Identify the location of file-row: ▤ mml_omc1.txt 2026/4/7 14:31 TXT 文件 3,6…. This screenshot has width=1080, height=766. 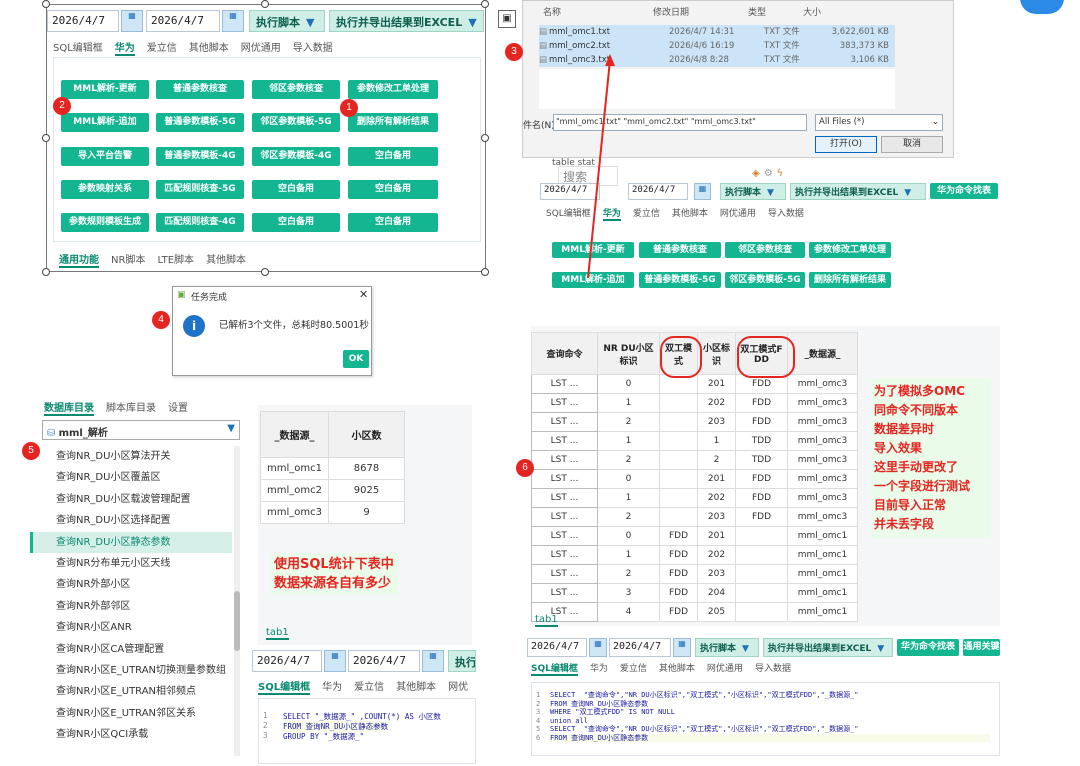
(717, 32).